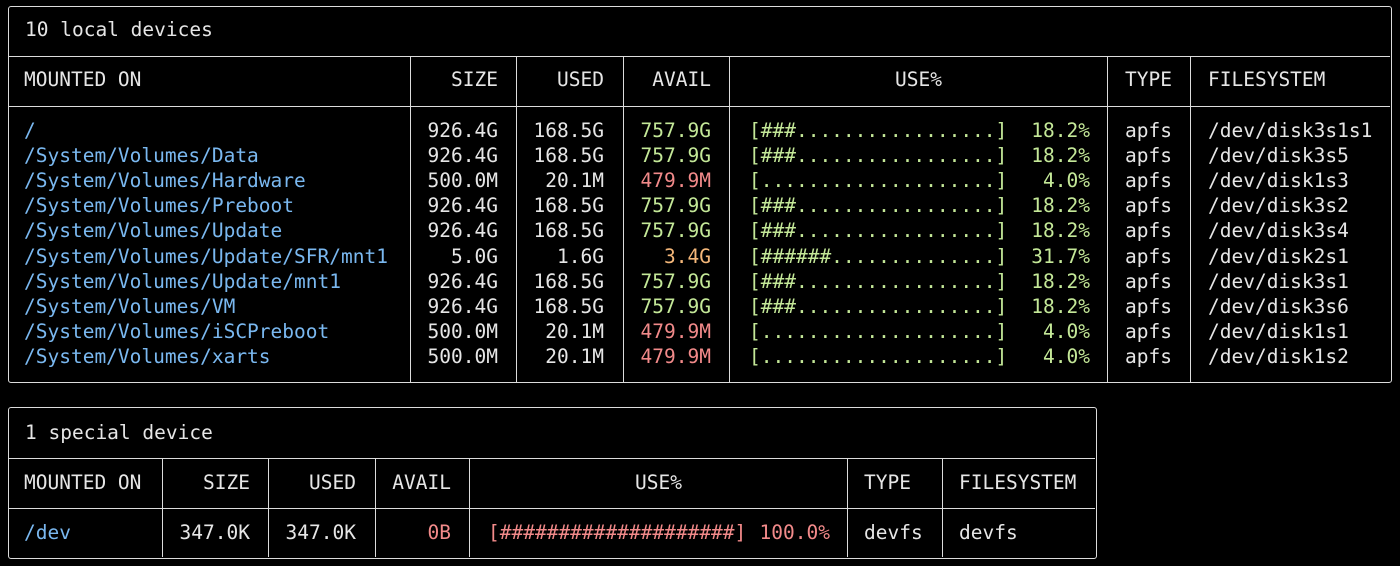  I want to click on filesystem-value: /dev/disk3s1, so click(1278, 281).